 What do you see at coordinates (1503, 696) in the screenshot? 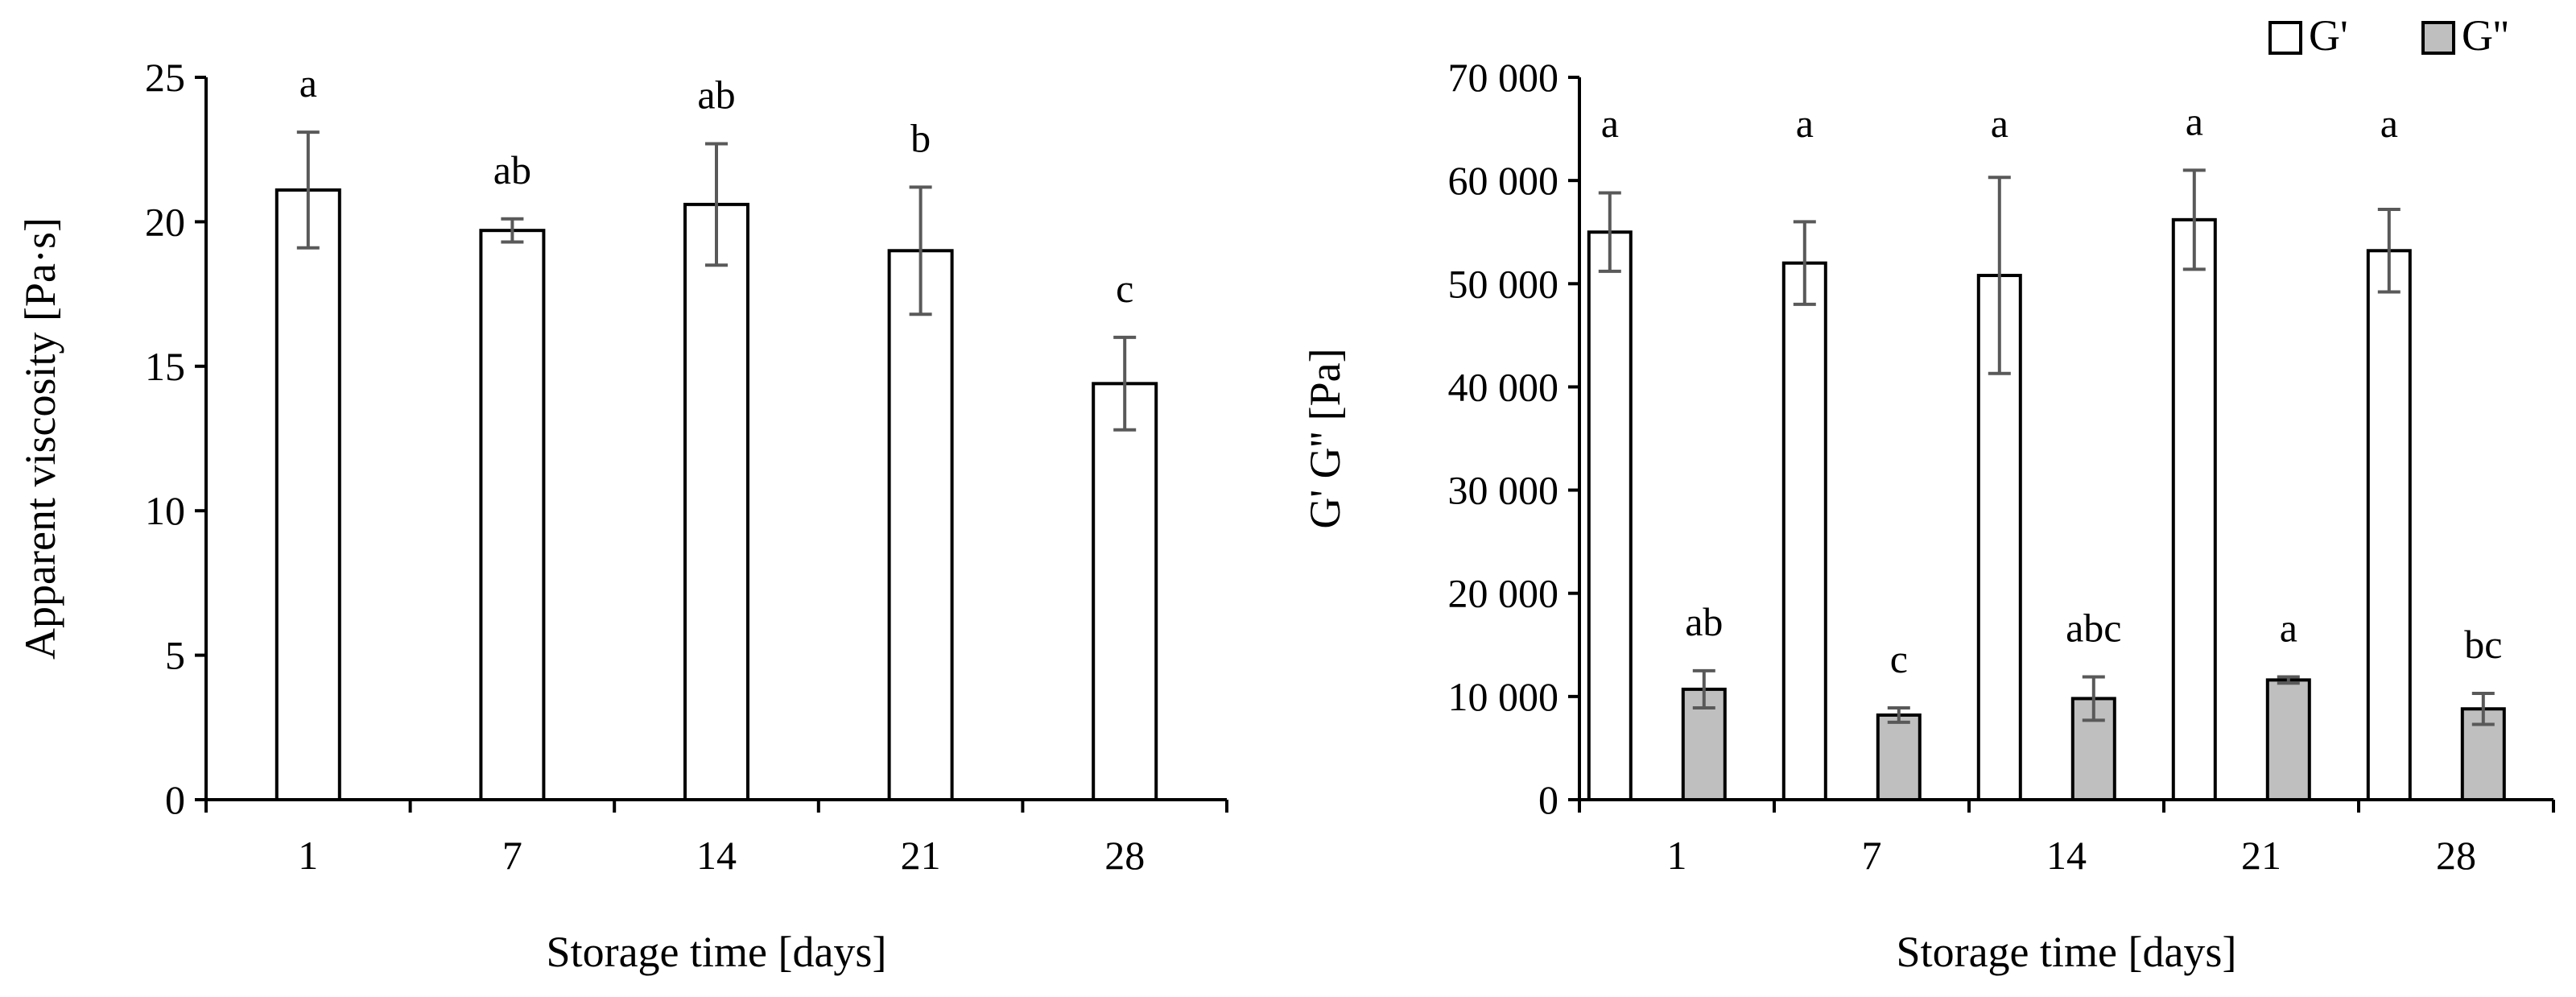
I see `y-tick-label: 10 000` at bounding box center [1503, 696].